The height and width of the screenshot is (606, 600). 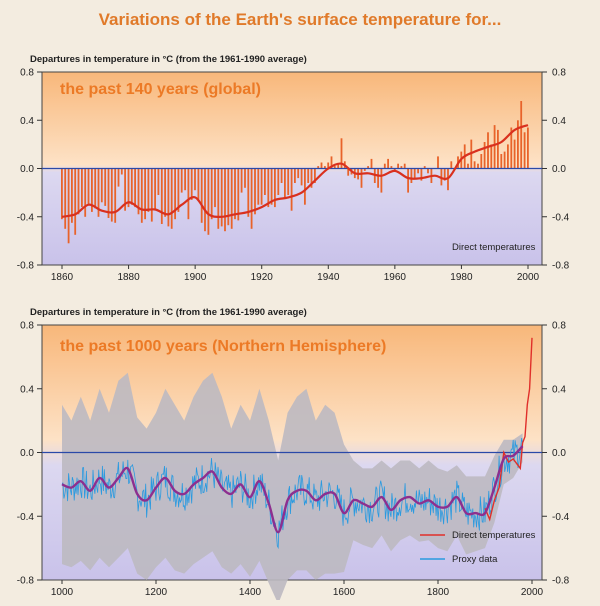 I want to click on annual-bar-1952, so click(x=368, y=167).